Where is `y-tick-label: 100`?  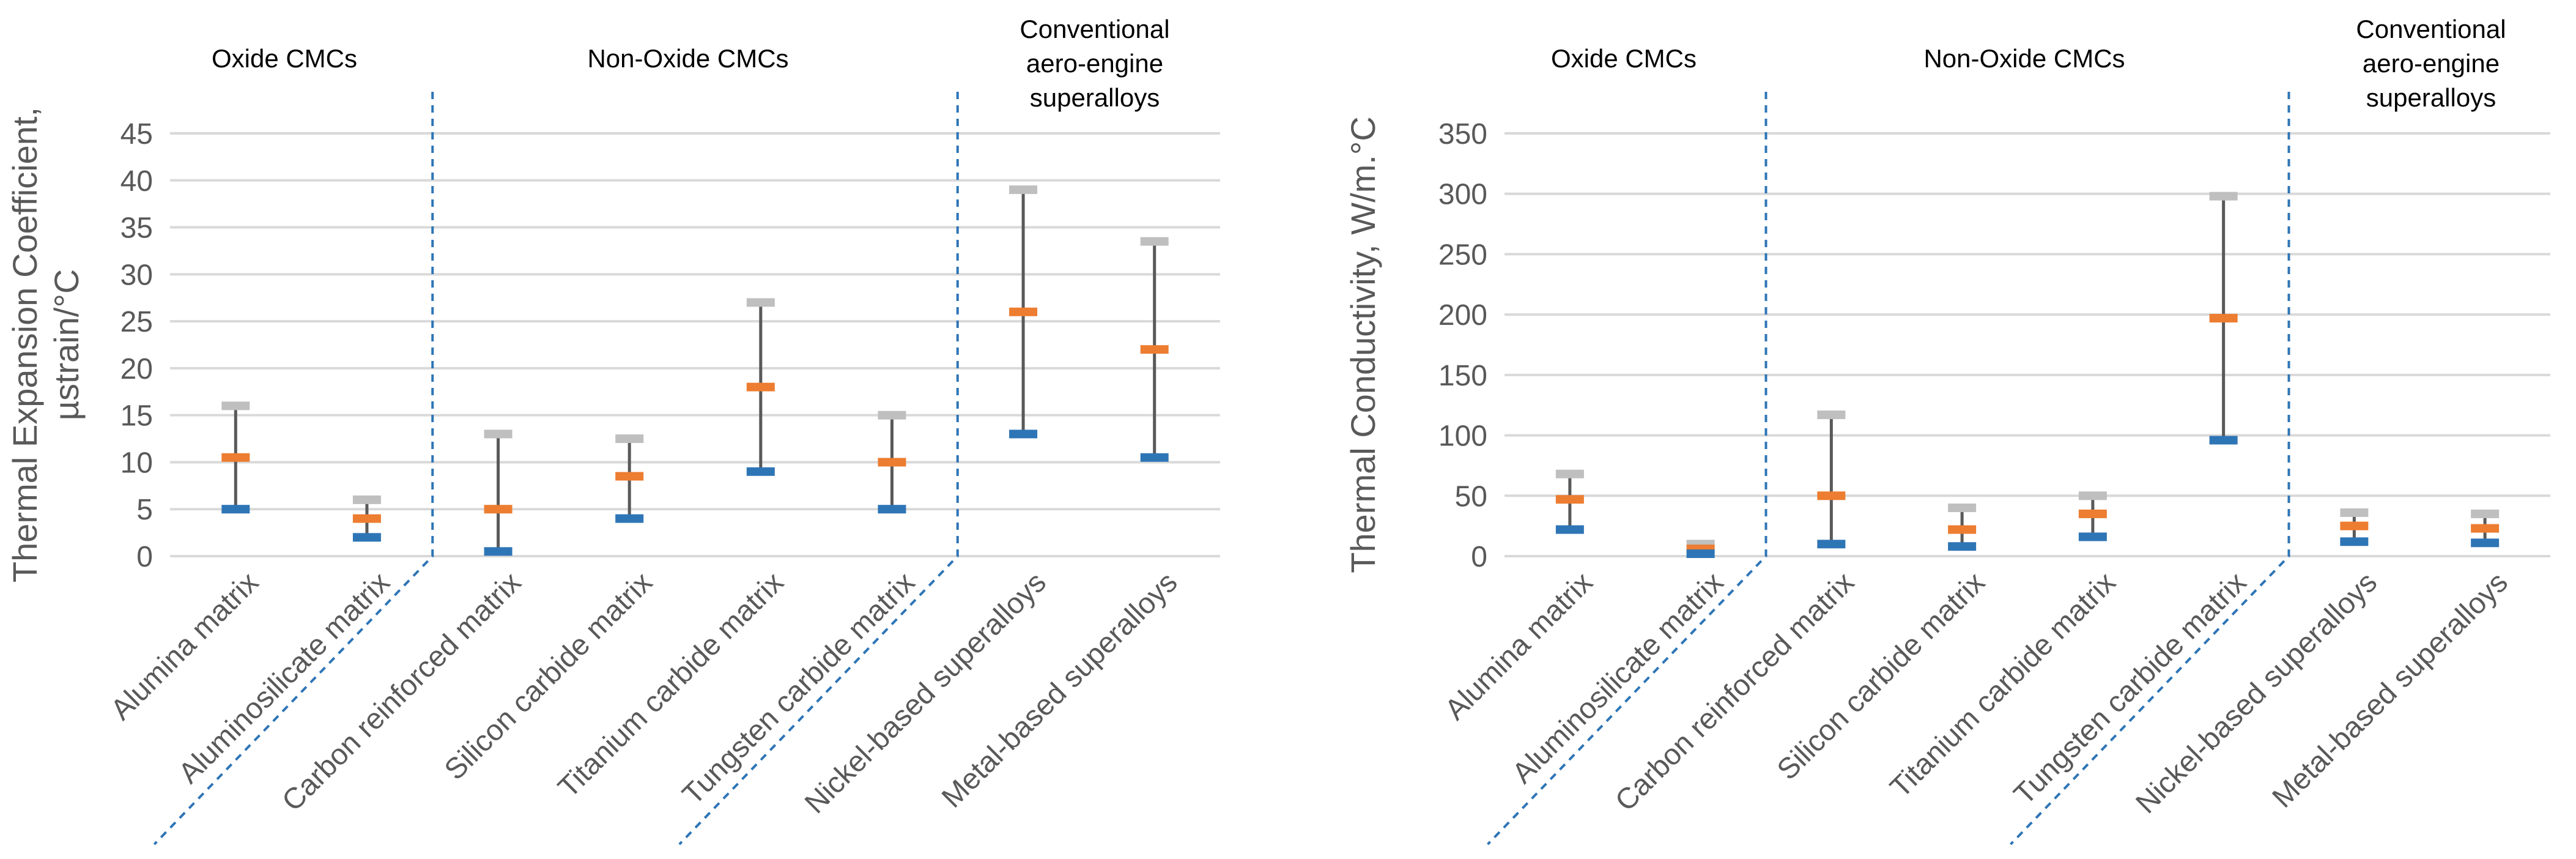 y-tick-label: 100 is located at coordinates (1462, 436).